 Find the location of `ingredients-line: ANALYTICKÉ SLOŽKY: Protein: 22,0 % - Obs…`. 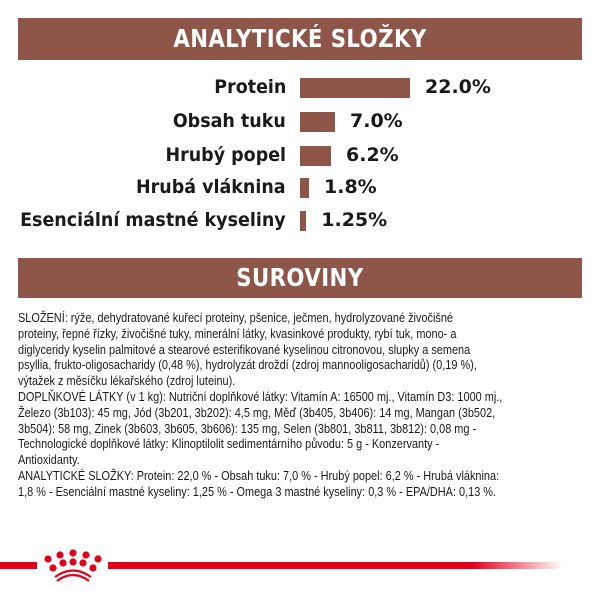

ingredients-line: ANALYTICKÉ SLOŽKY: Protein: 22,0 % - Obs… is located at coordinates (259, 475).